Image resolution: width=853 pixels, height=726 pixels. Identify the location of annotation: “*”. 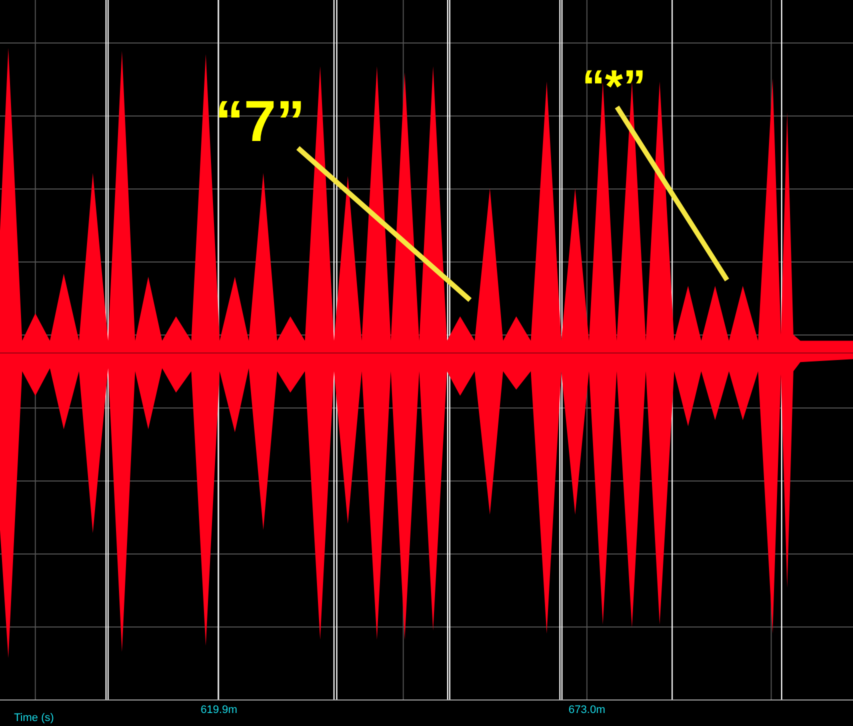
(614, 86).